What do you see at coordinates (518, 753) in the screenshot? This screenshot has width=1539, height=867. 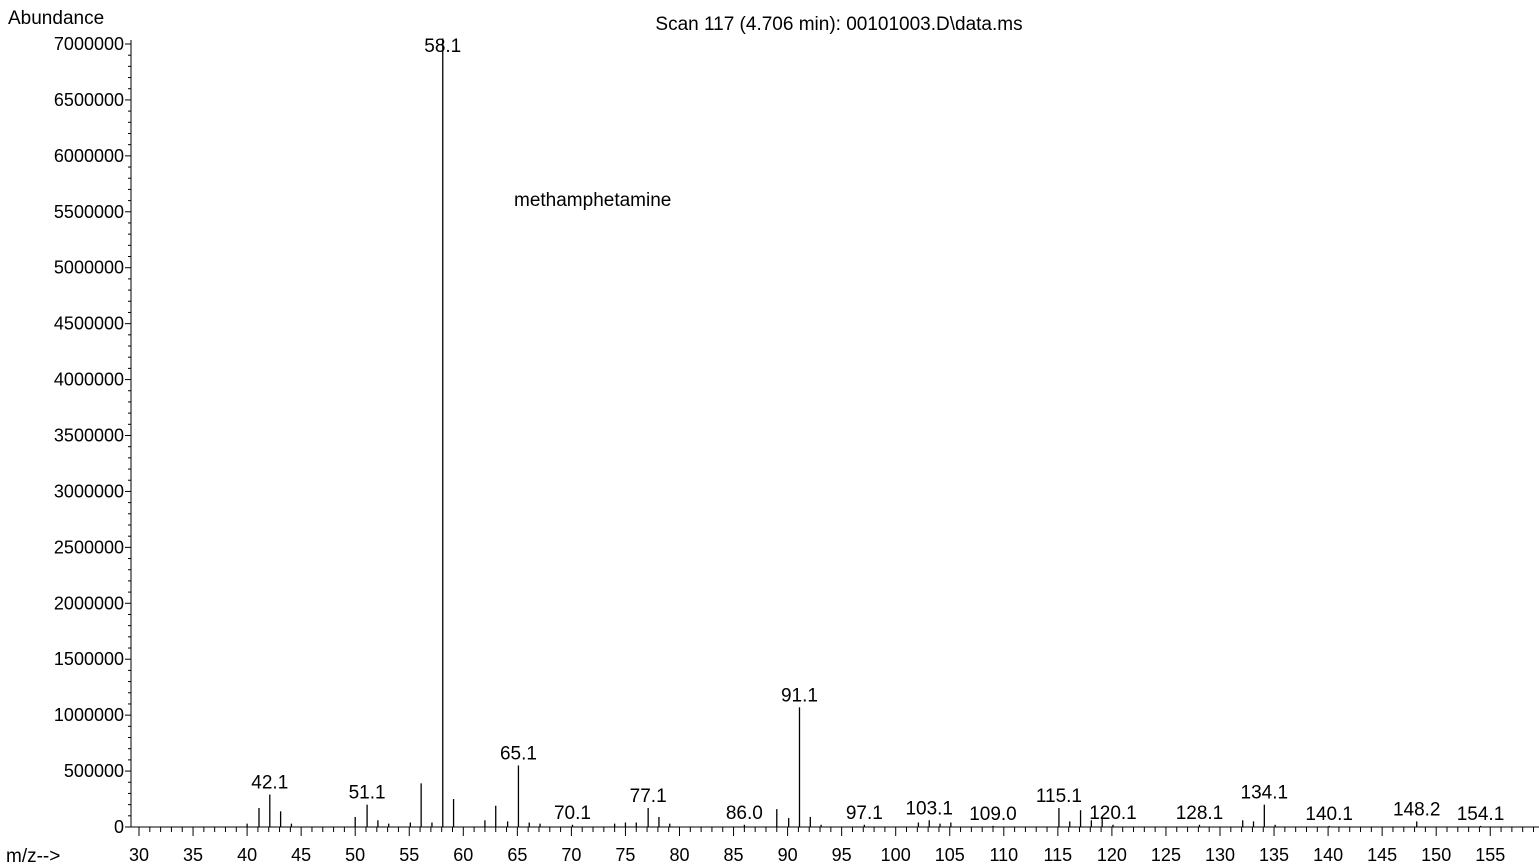 I see `peak-label: 65.1` at bounding box center [518, 753].